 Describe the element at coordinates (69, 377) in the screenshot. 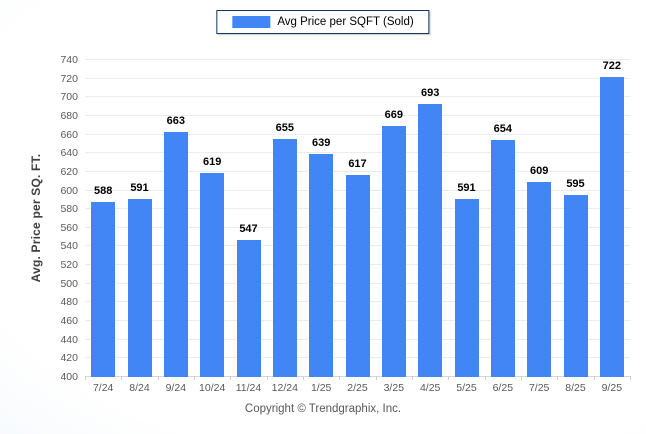

I see `y-tick-label: 400` at that location.